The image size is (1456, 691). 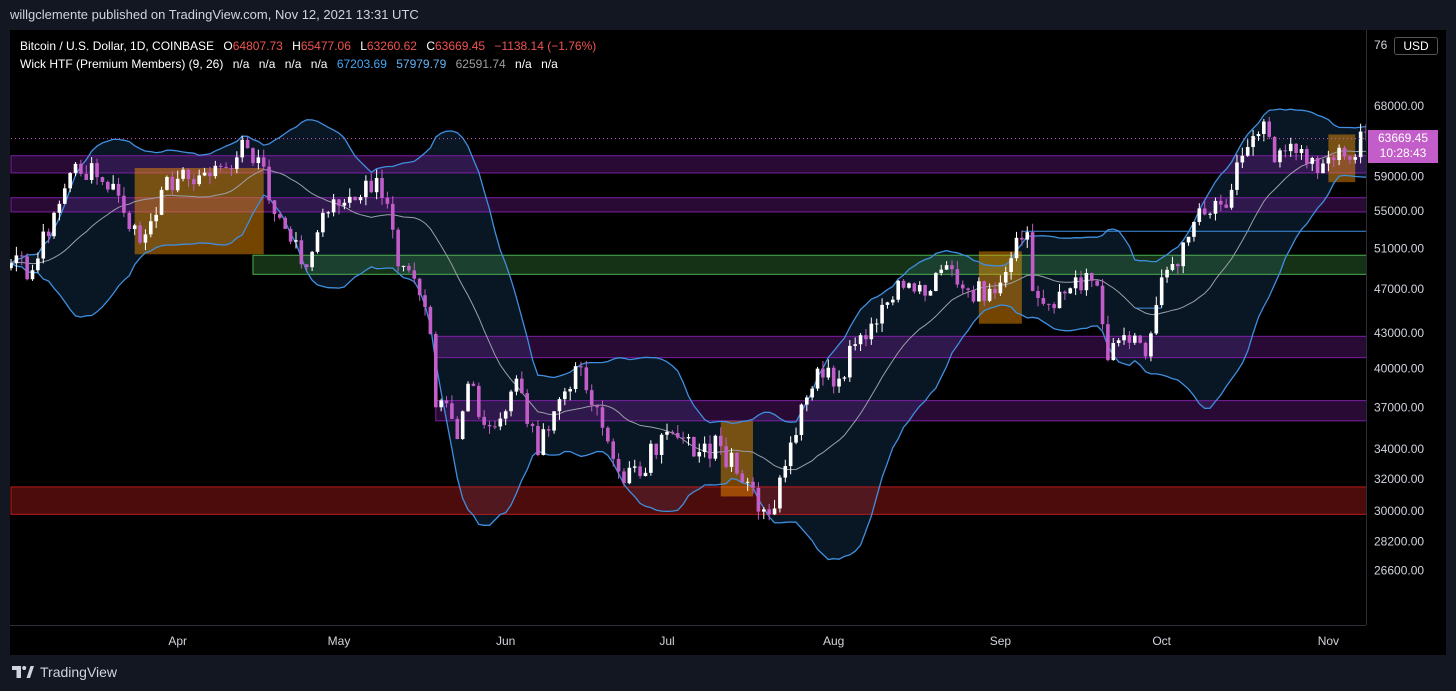 What do you see at coordinates (1399, 333) in the screenshot?
I see `price-tick-label: 43000.00` at bounding box center [1399, 333].